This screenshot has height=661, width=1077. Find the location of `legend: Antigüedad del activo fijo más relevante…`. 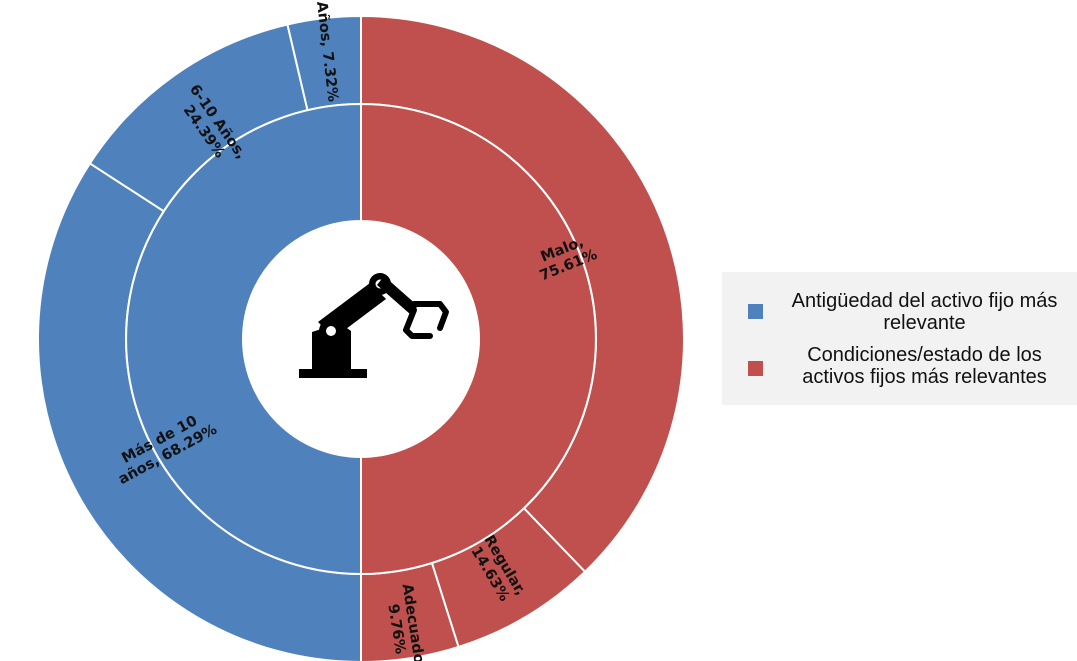

legend: Antigüedad del activo fijo más relevante… is located at coordinates (899, 338).